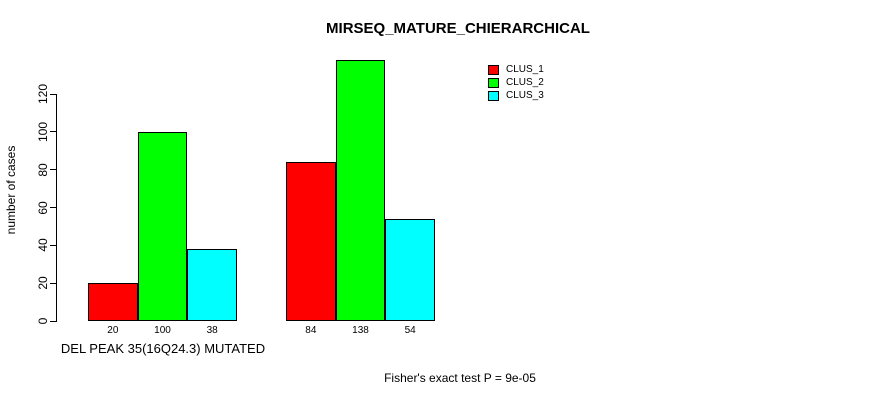 The width and height of the screenshot is (890, 400). Describe the element at coordinates (311, 330) in the screenshot. I see `bar-value-label: 84` at that location.